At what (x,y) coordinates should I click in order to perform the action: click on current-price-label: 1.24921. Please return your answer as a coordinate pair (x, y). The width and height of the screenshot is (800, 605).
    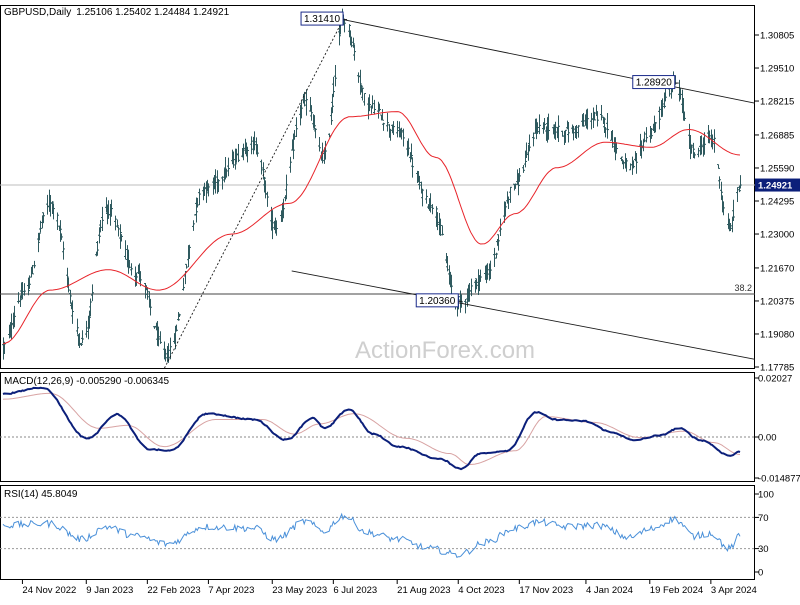
    Looking at the image, I should click on (775, 186).